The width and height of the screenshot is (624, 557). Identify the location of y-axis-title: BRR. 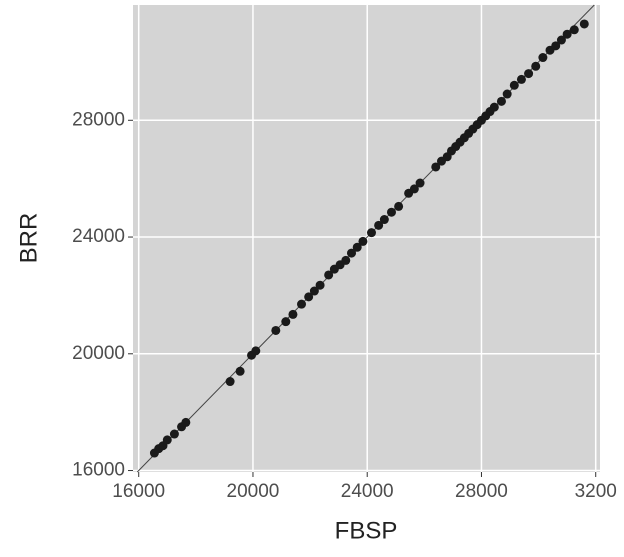
(28, 238).